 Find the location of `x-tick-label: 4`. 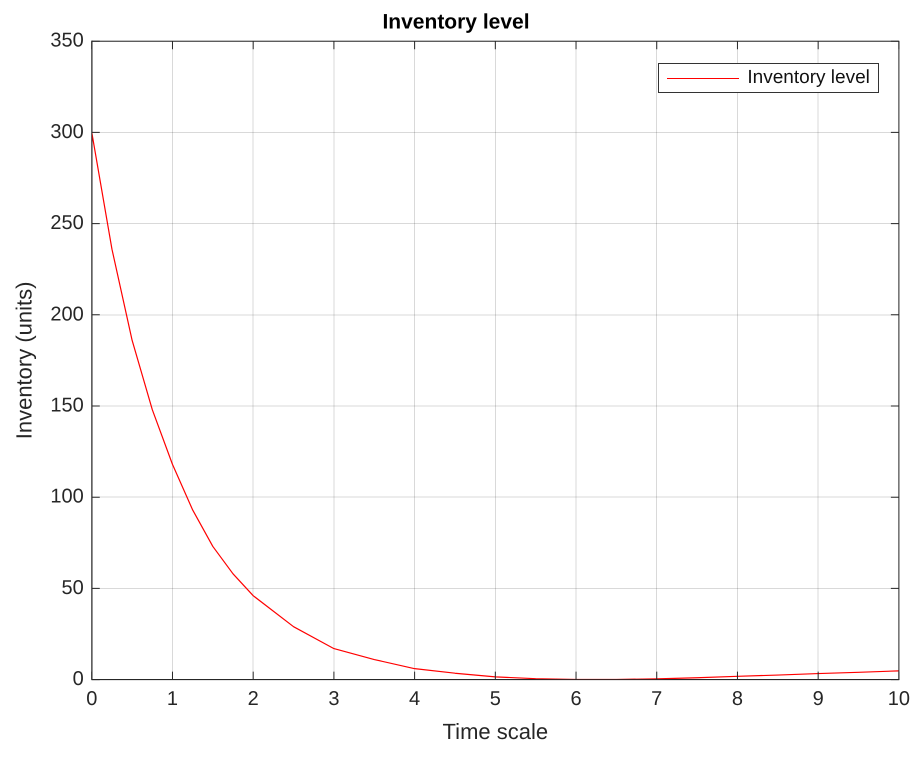

x-tick-label: 4 is located at coordinates (414, 699).